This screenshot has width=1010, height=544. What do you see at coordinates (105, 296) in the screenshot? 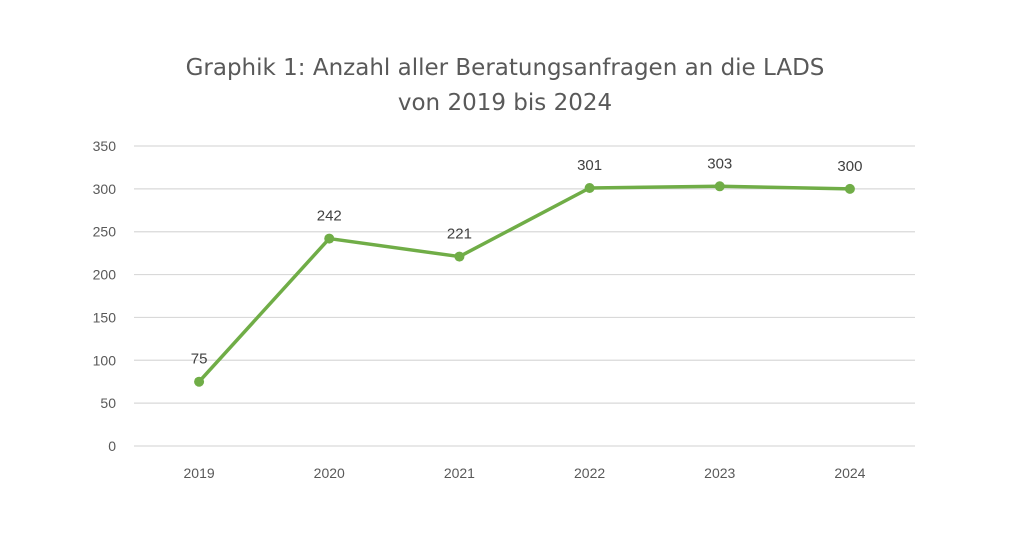
I see `y-axis-ticks: 0 50 100 150 200 250 300 350` at bounding box center [105, 296].